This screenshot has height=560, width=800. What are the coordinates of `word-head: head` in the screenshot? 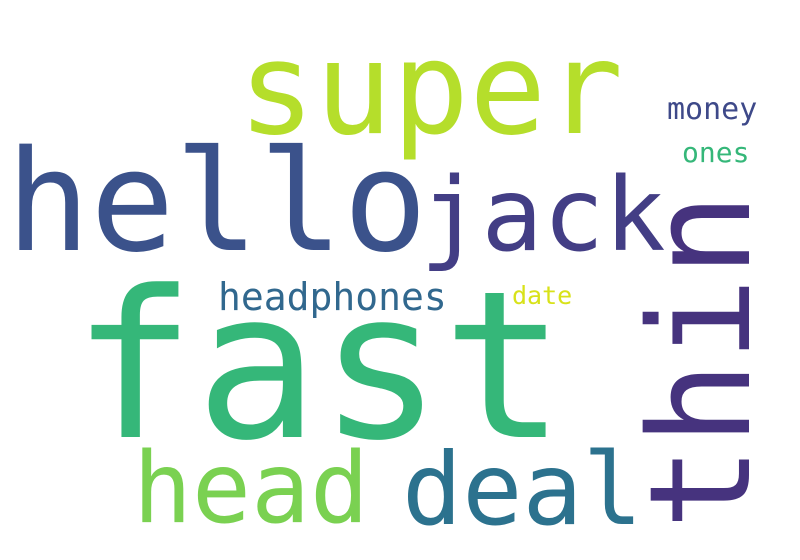 It's located at (251, 489).